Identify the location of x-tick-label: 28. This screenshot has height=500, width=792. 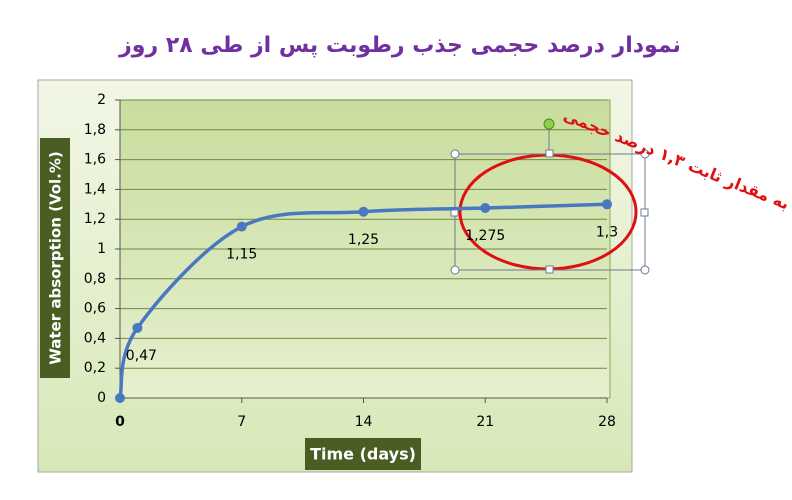
(607, 422).